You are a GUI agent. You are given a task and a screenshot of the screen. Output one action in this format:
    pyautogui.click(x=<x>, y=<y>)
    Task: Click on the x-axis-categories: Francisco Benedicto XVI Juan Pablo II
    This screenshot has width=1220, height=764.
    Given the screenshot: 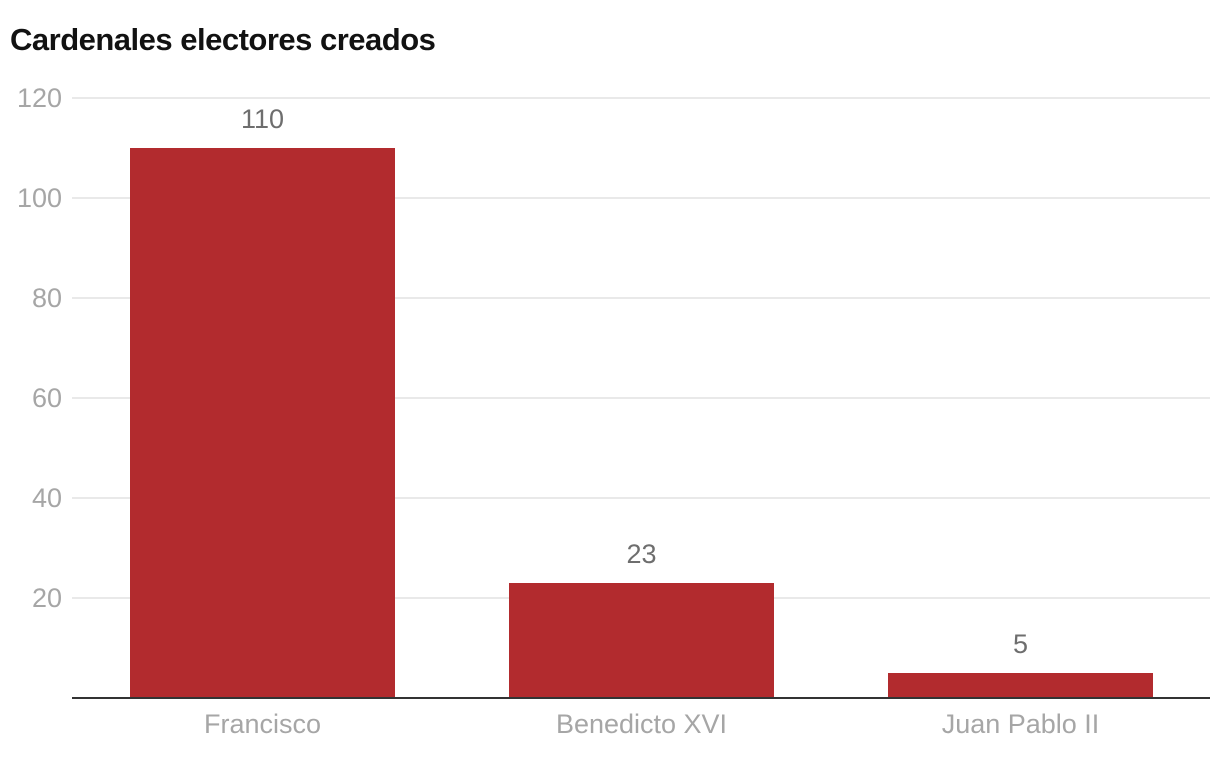 What is the action you would take?
    pyautogui.click(x=651, y=724)
    